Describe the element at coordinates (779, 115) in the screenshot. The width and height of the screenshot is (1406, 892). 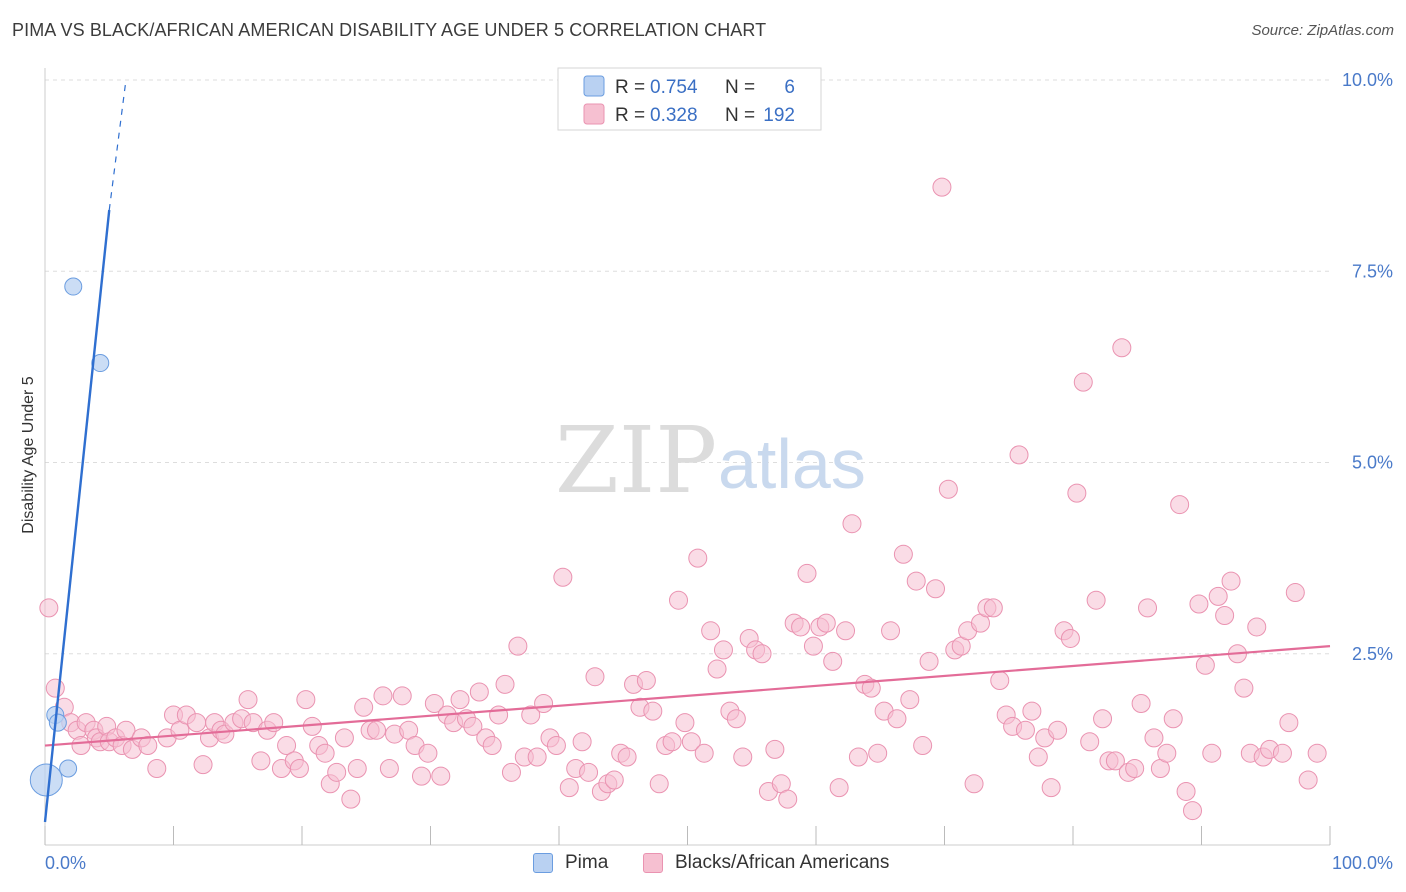
I see `legend-n-value-blacks: 192` at that location.